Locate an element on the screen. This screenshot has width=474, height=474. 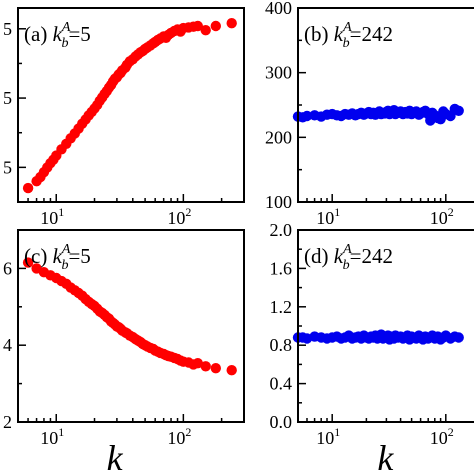
y-tick-label: 100 is located at coordinates (278, 202).